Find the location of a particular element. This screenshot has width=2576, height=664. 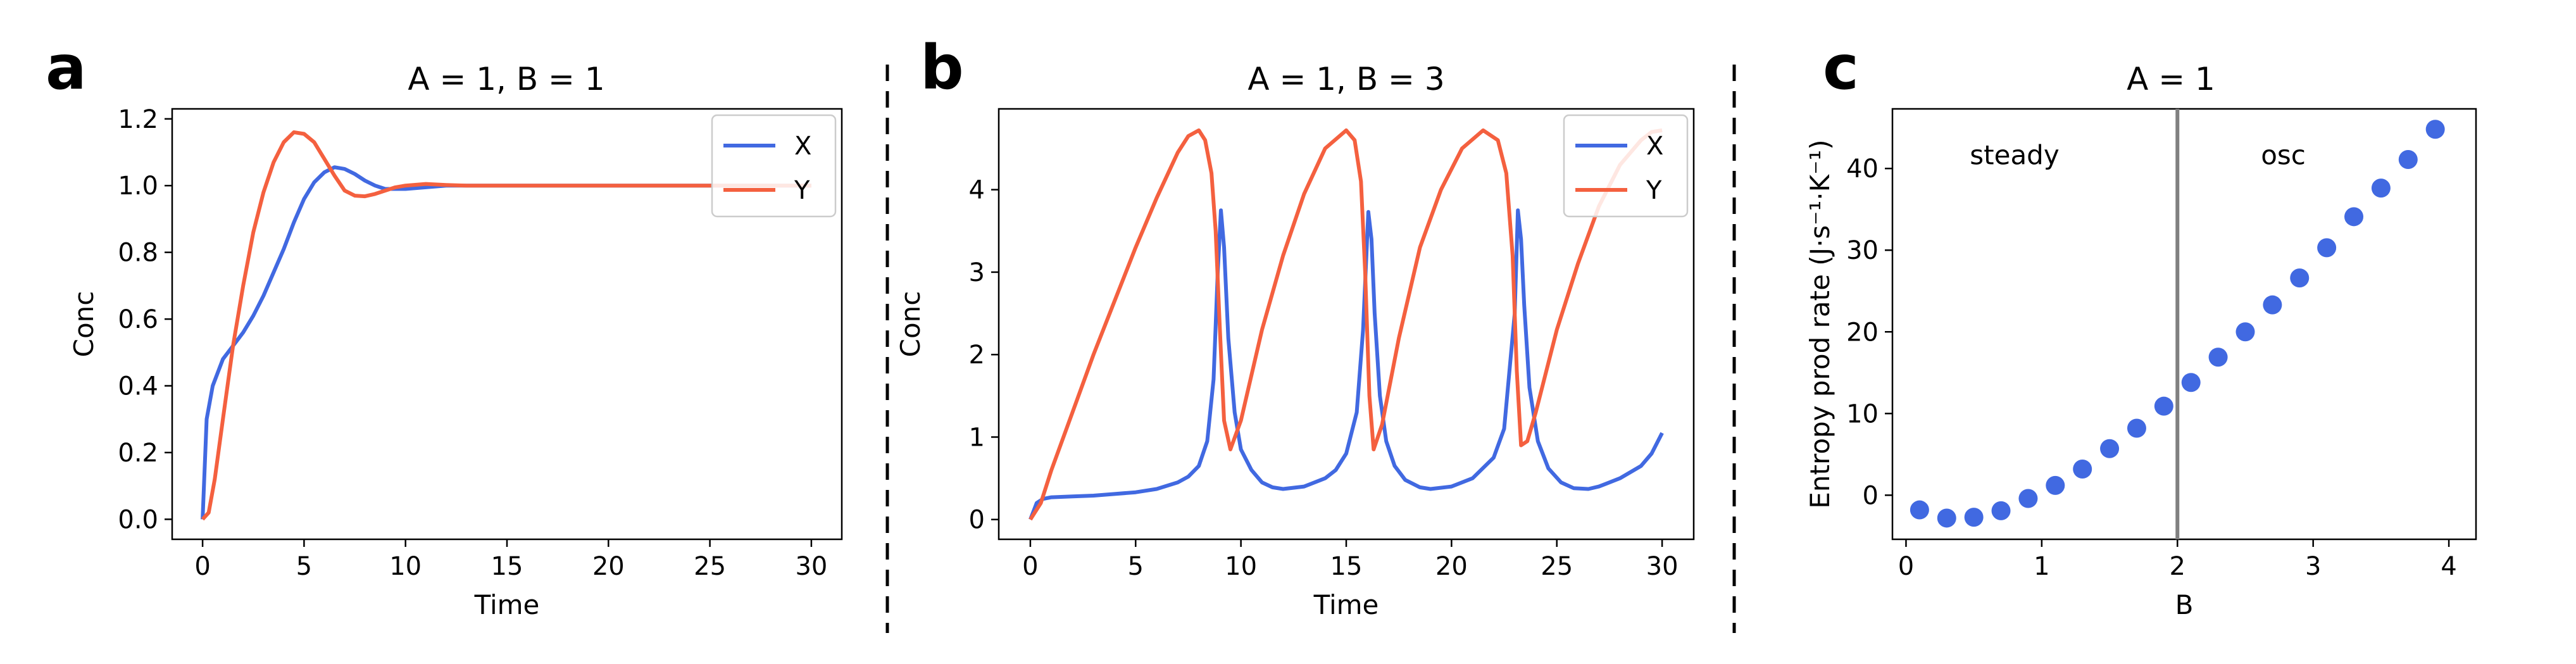

y-tick-label: 2 is located at coordinates (977, 355).